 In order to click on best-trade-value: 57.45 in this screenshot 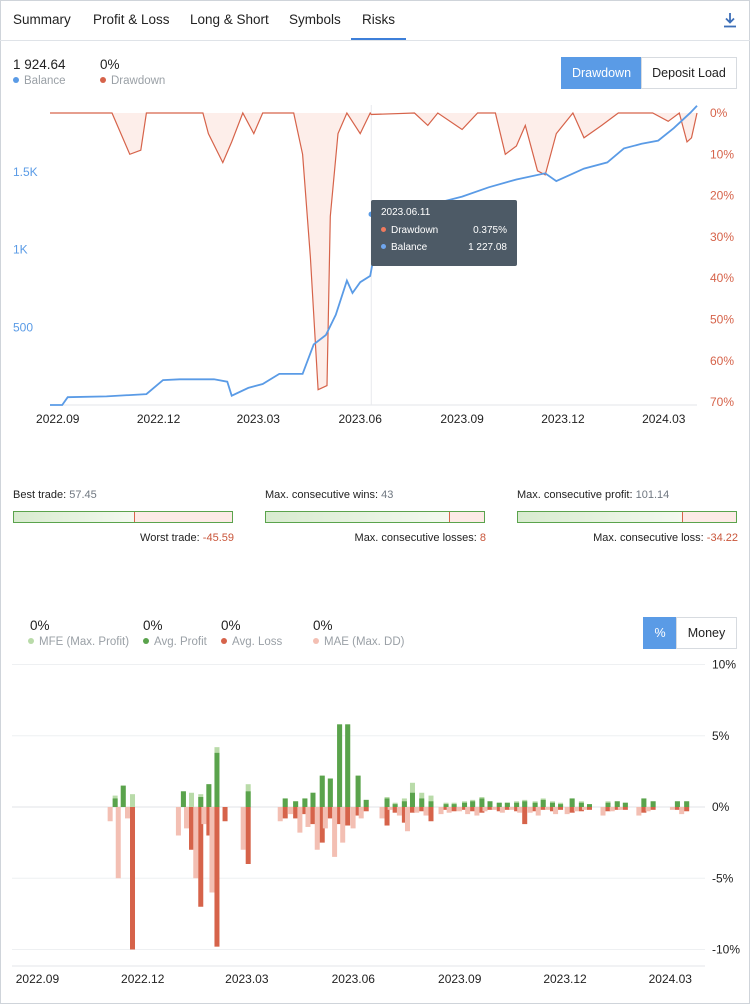, I will do `click(83, 495)`.